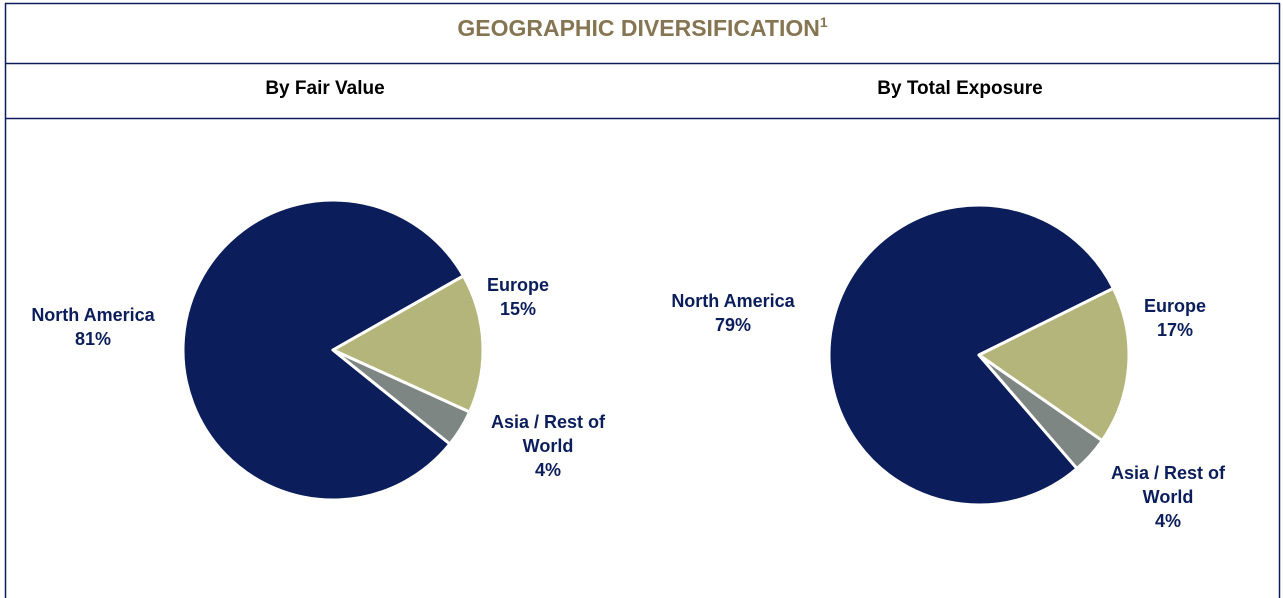  Describe the element at coordinates (325, 88) in the screenshot. I see `chart-subtitle: By Fair Value` at that location.